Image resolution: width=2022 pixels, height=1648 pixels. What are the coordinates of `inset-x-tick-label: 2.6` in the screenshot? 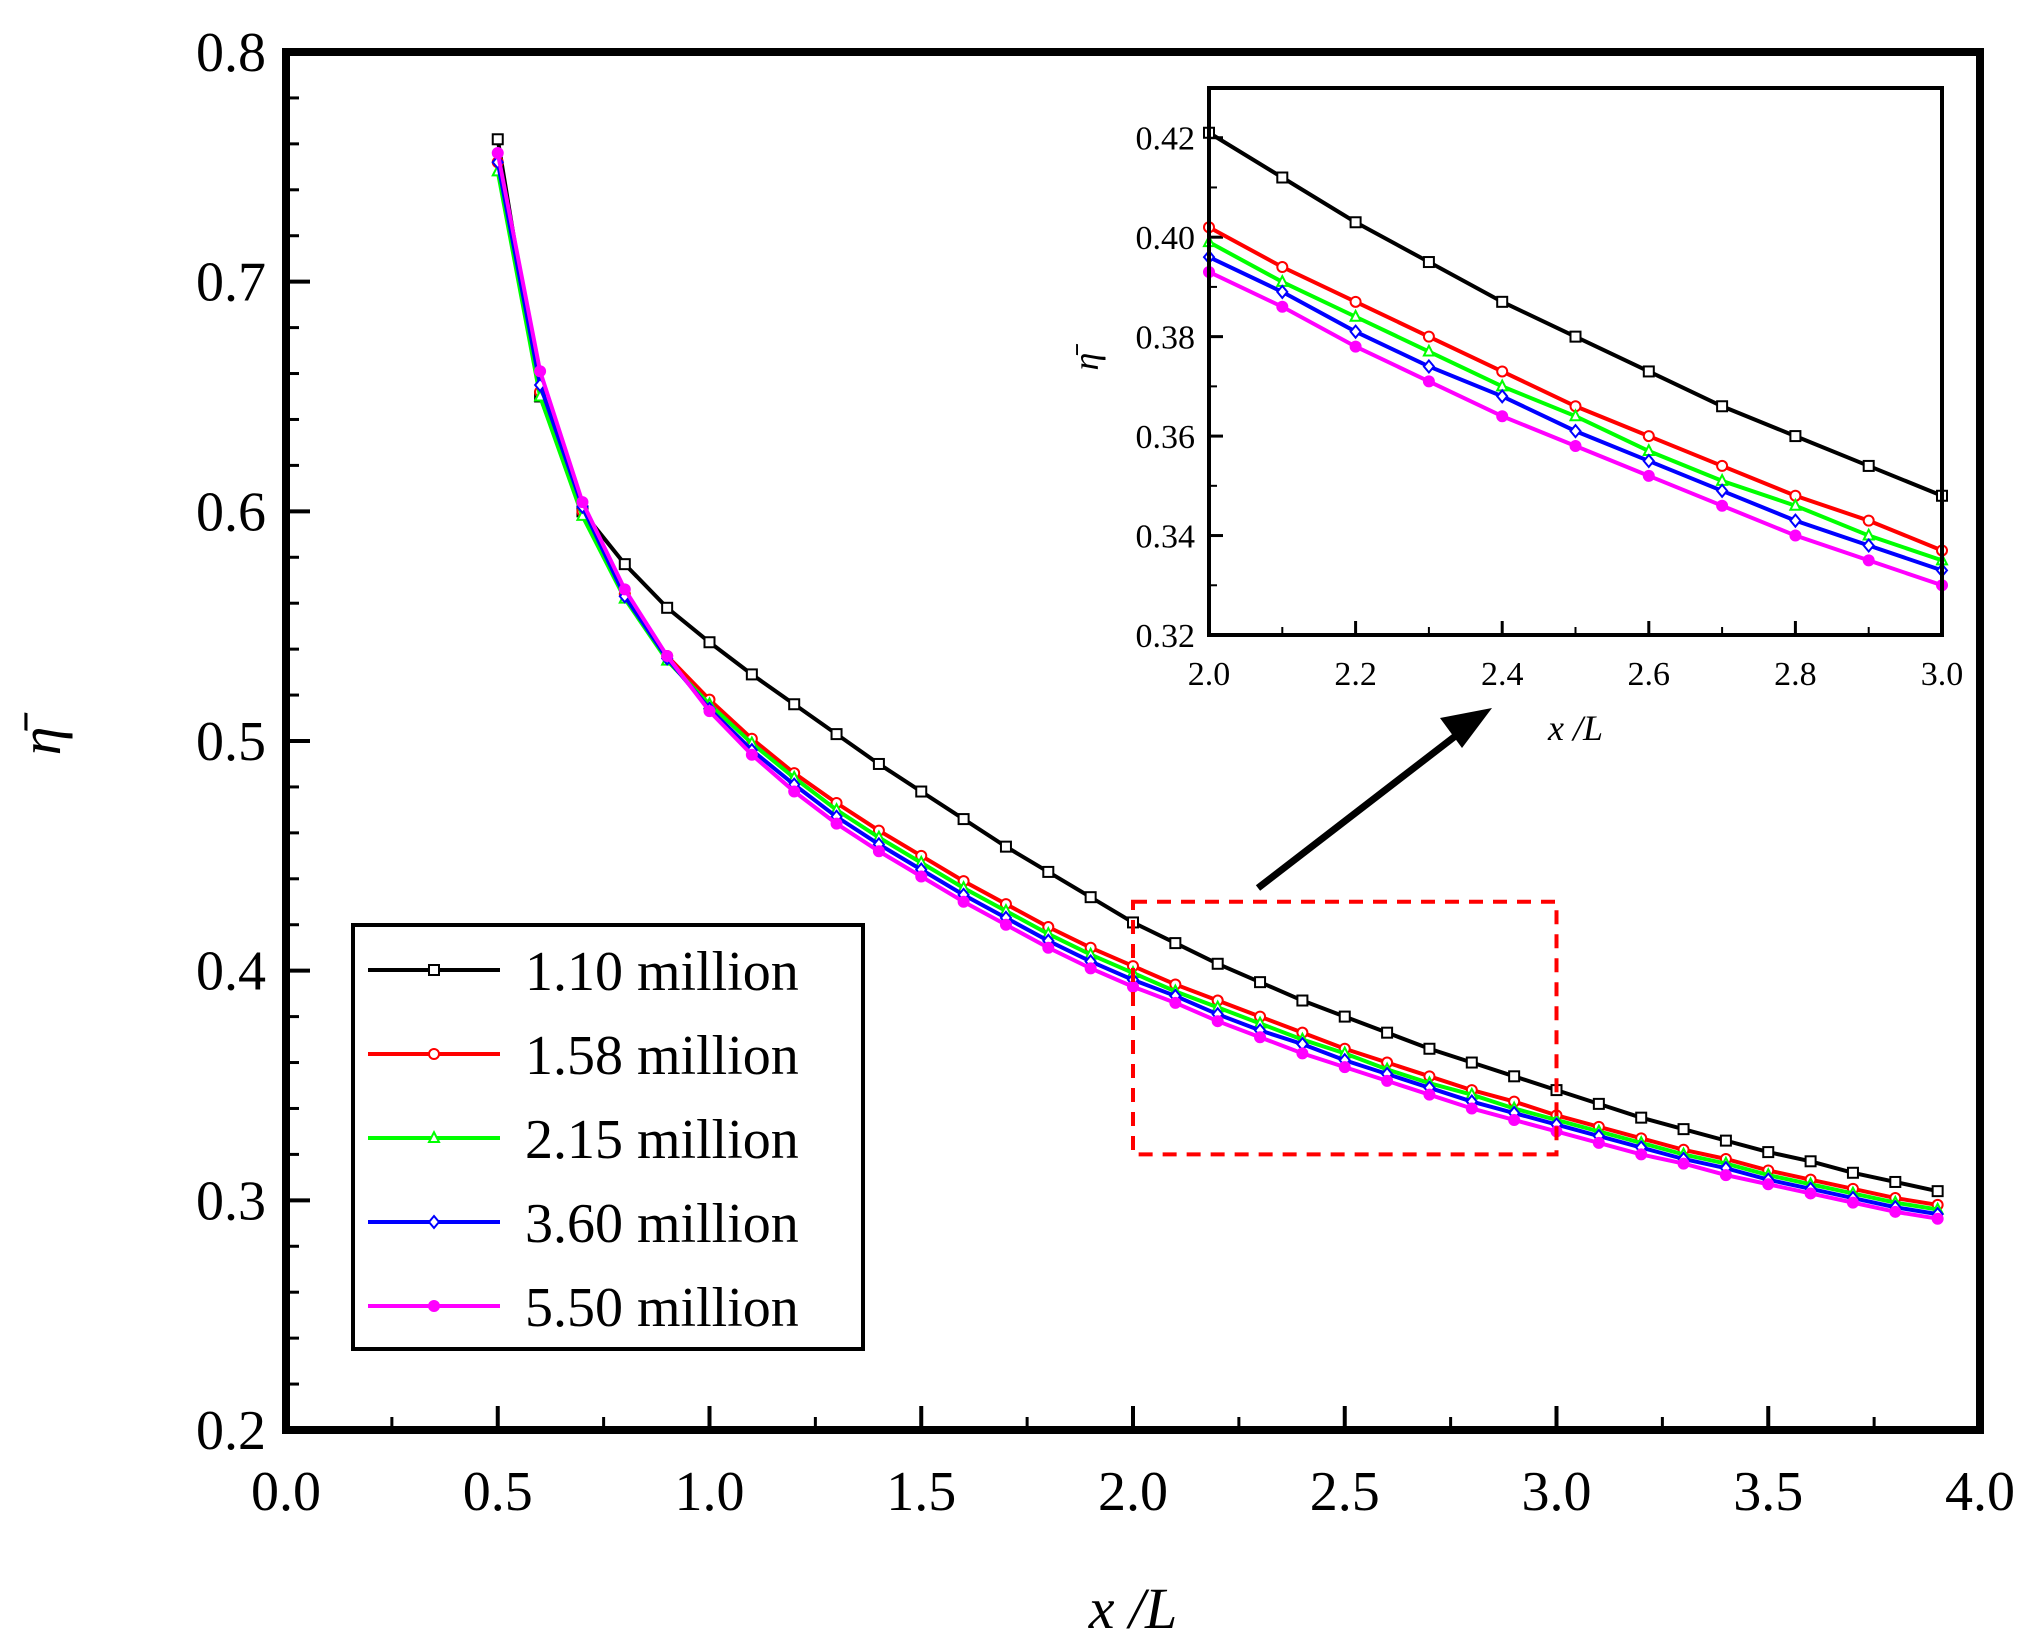 It's located at (1649, 674).